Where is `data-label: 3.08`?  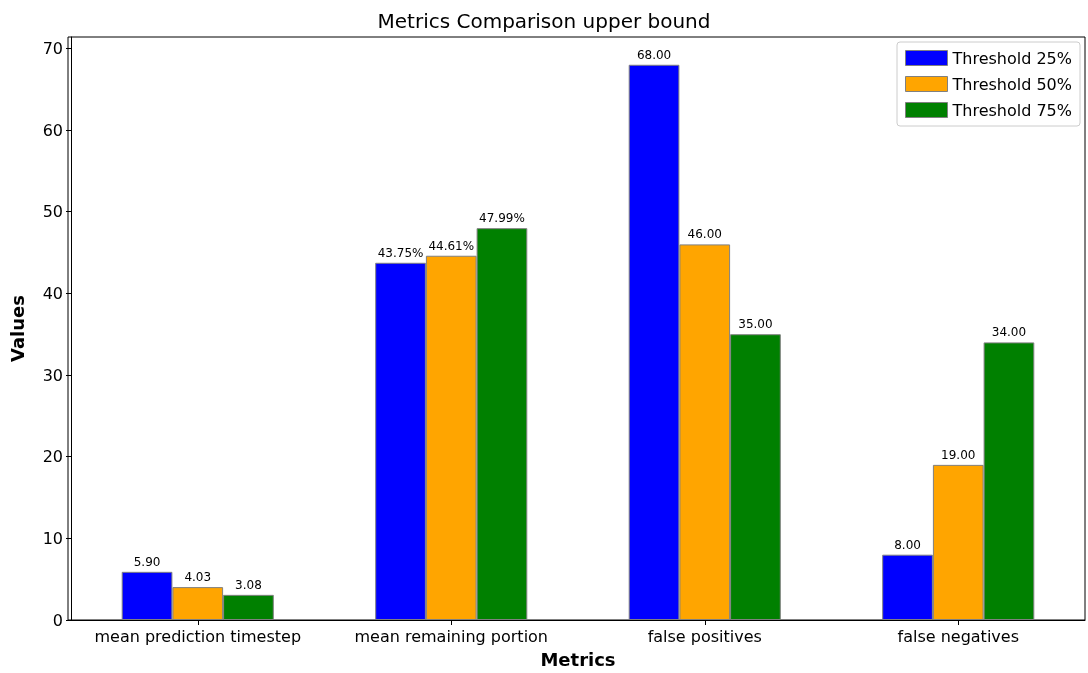
data-label: 3.08 is located at coordinates (248, 584).